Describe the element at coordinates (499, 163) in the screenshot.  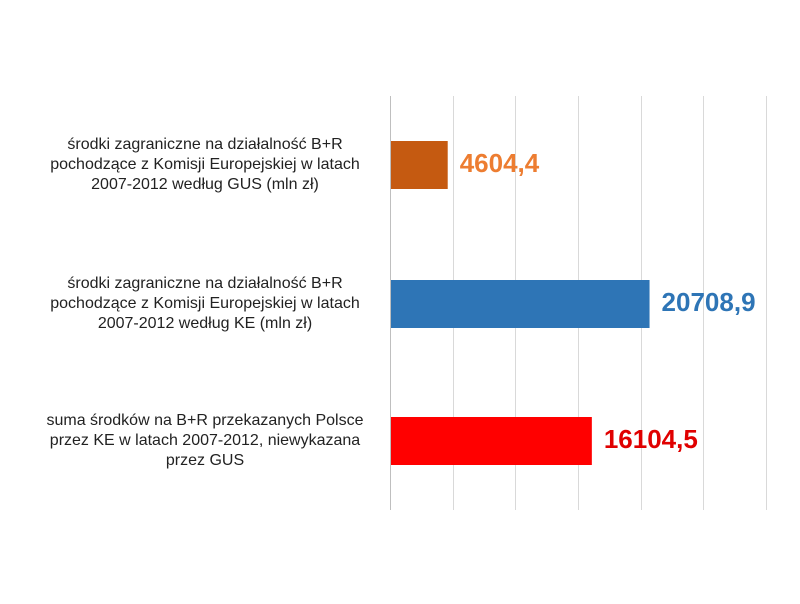
I see `data-label-1: 4604,4` at that location.